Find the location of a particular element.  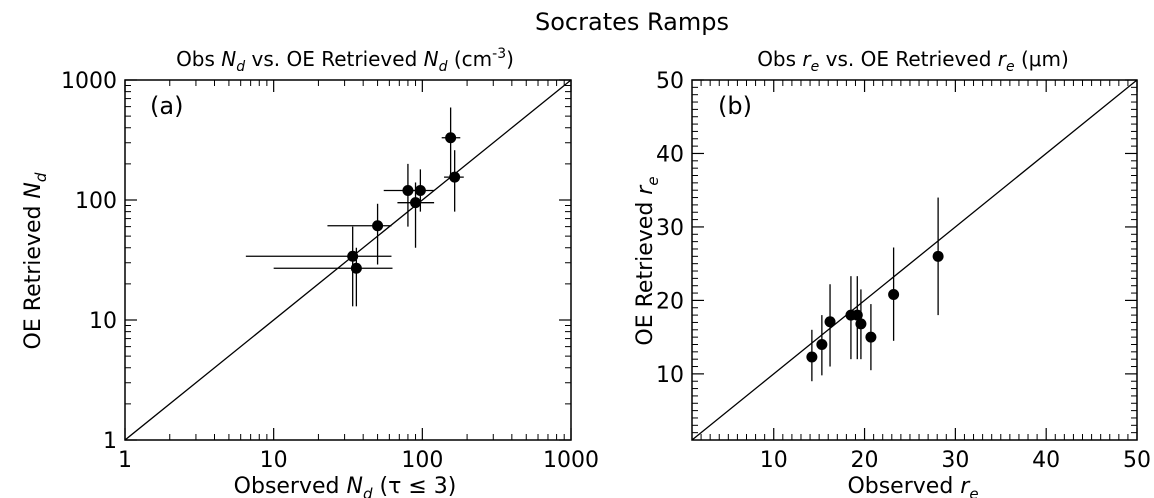

panel-b-y-tick-label: 20 is located at coordinates (670, 301).